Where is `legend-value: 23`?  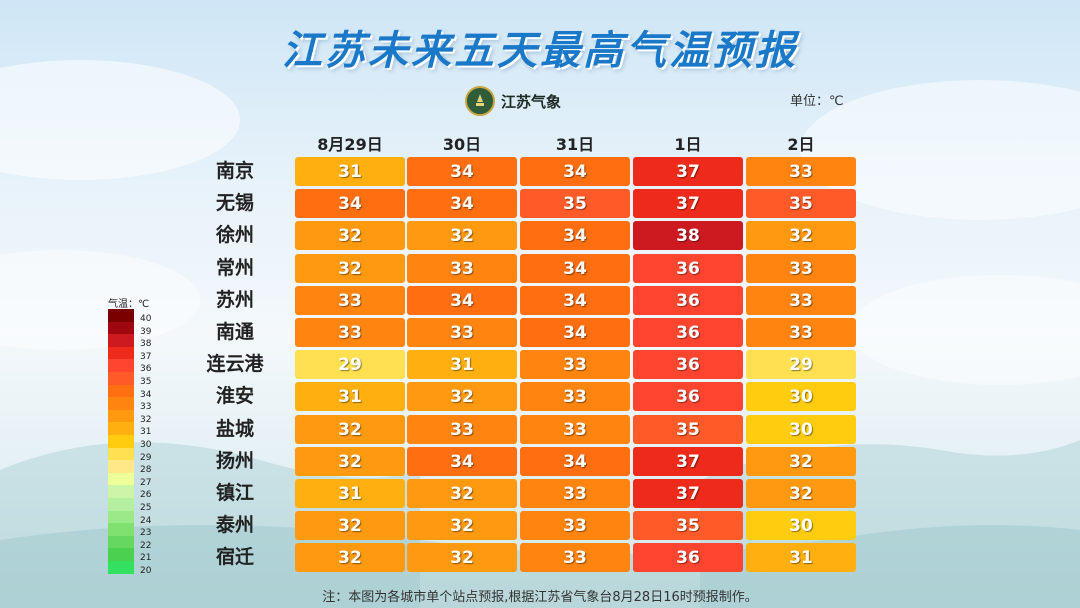 legend-value: 23 is located at coordinates (146, 533).